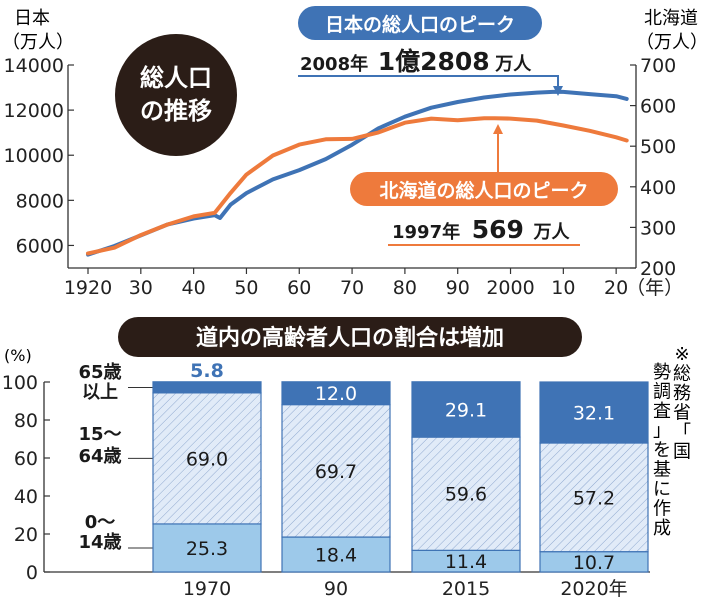  Describe the element at coordinates (616, 288) in the screenshot. I see `x-tick-label: 20` at that location.